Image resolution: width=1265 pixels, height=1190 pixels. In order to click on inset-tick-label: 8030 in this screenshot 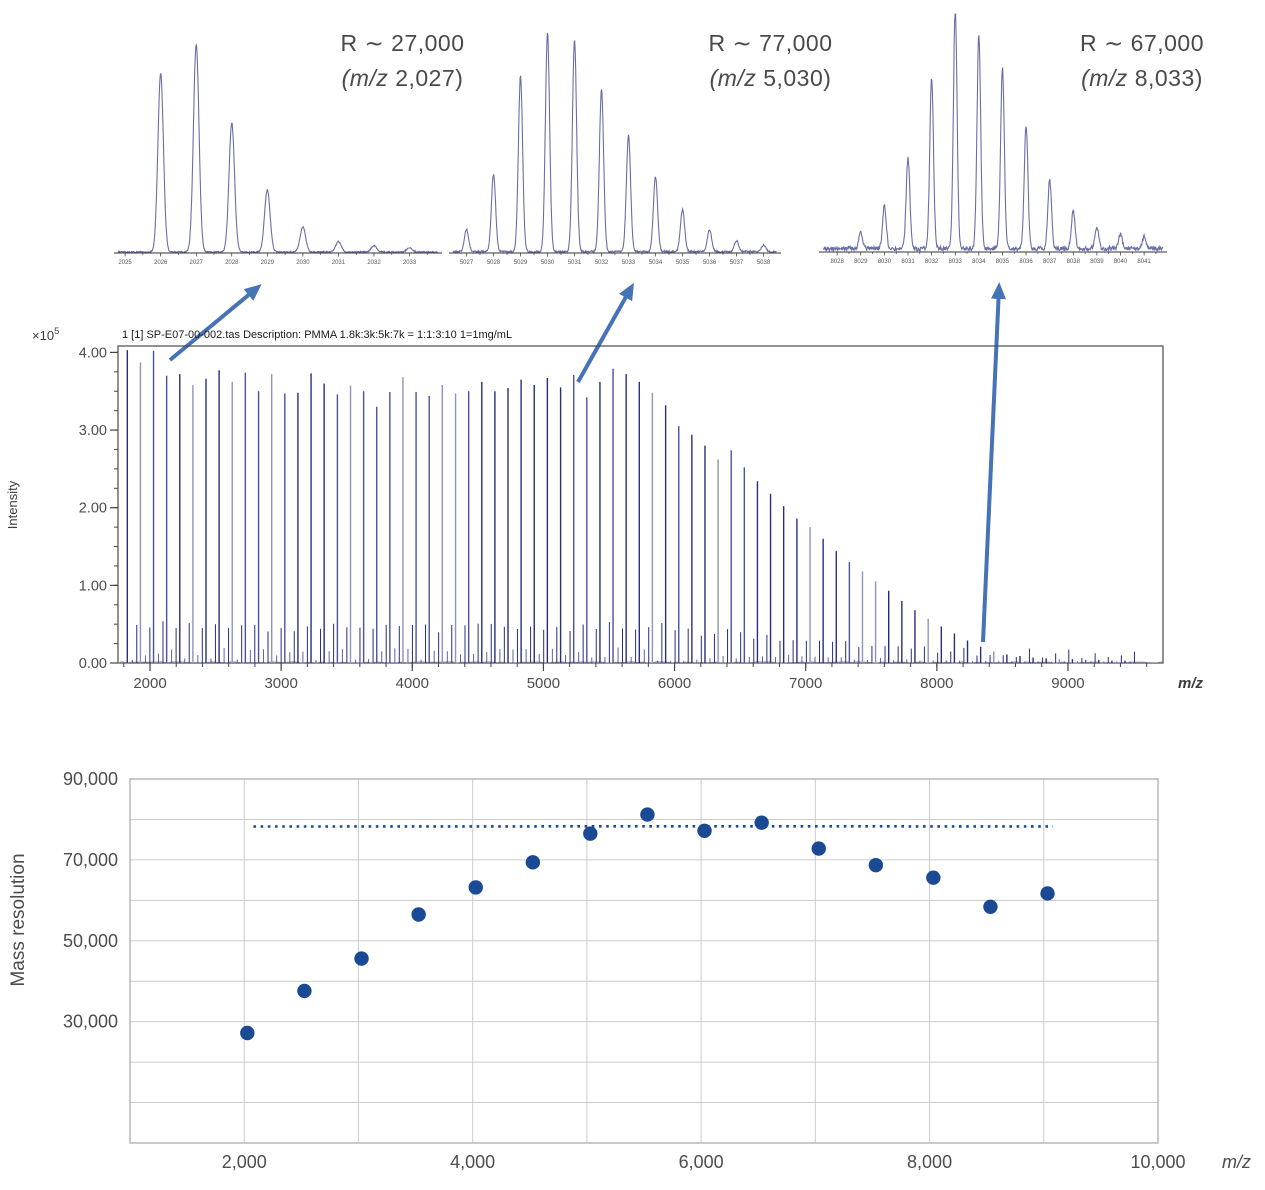, I will do `click(885, 262)`.